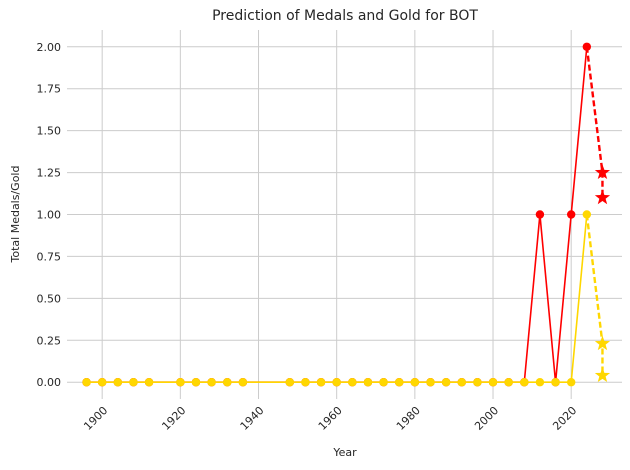 The width and height of the screenshot is (630, 470). What do you see at coordinates (49, 131) in the screenshot?
I see `y-tick-label: 1.50` at bounding box center [49, 131].